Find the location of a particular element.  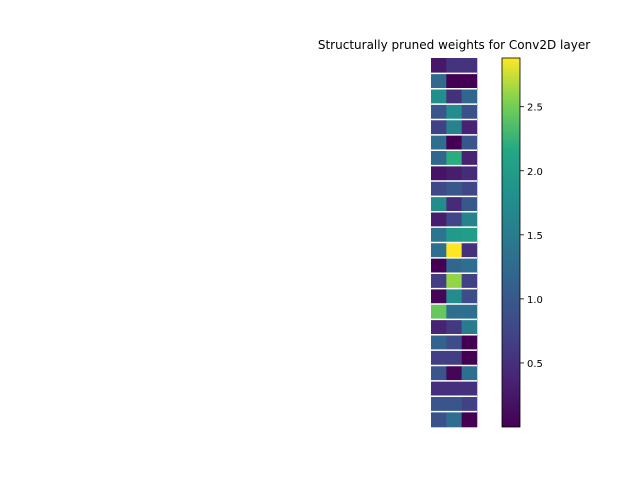

colorbar-tick-label: 1.0 is located at coordinates (535, 300).